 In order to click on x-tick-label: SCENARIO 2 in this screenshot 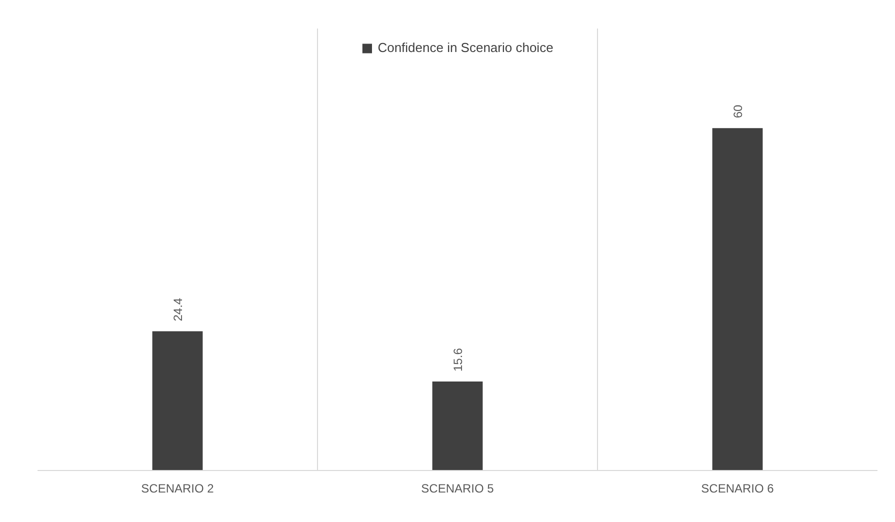, I will do `click(177, 489)`.